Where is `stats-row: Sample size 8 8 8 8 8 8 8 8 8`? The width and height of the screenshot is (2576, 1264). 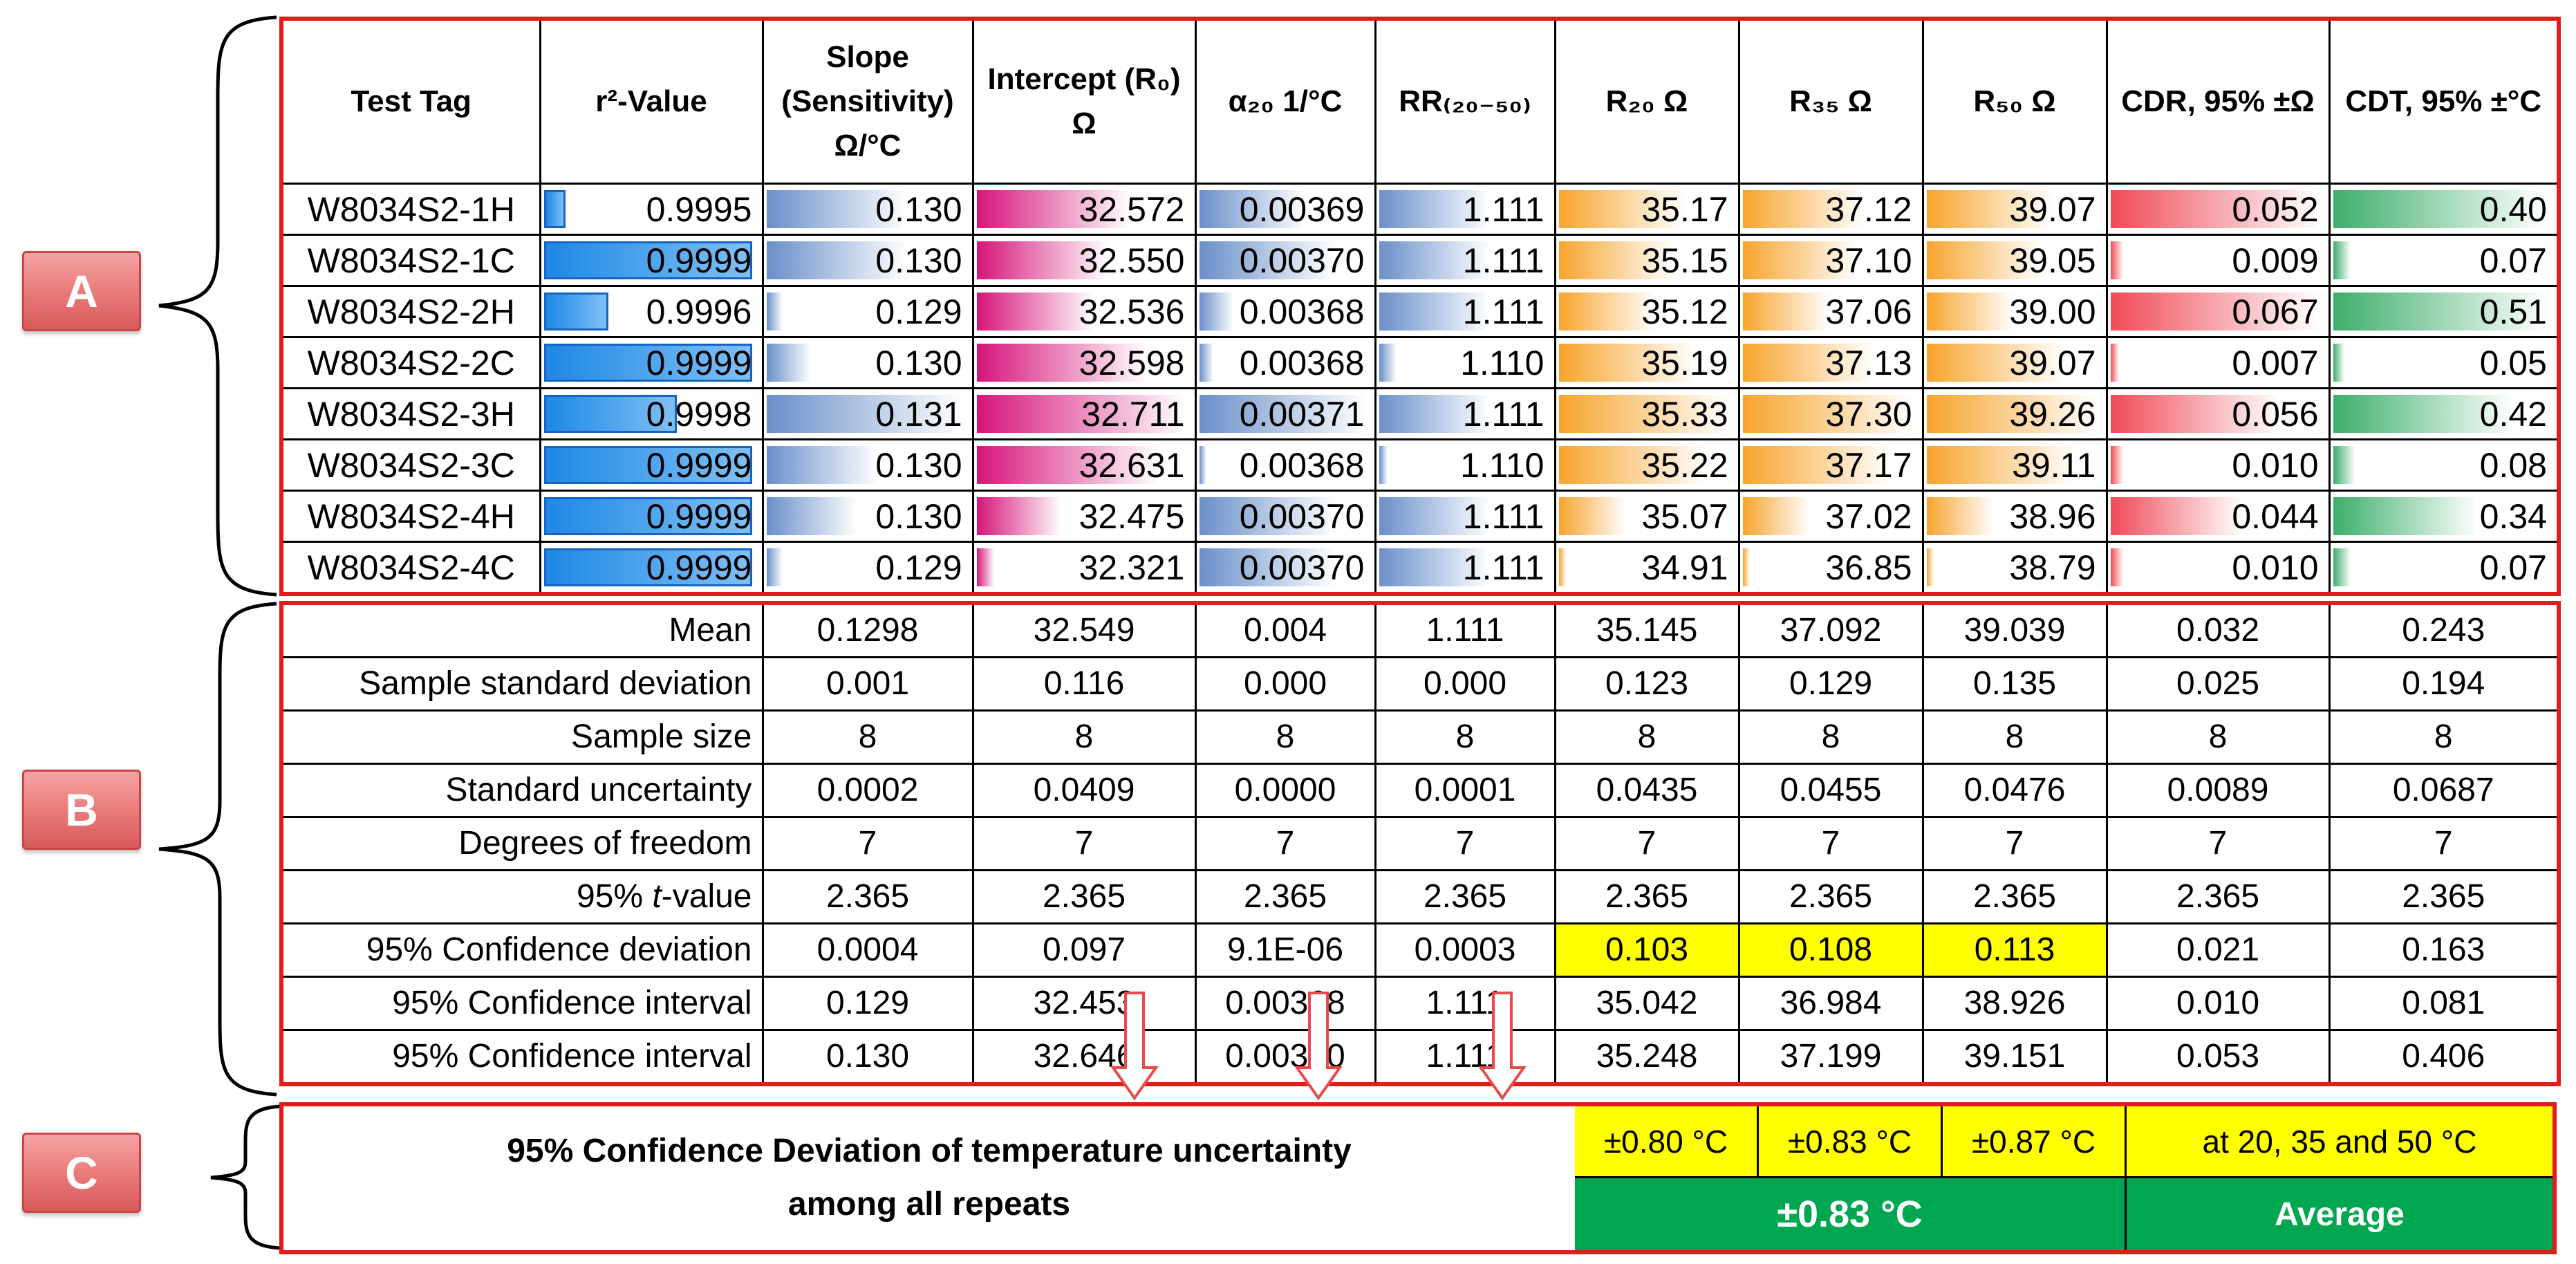 stats-row: Sample size 8 8 8 8 8 8 8 8 8 is located at coordinates (1420, 737).